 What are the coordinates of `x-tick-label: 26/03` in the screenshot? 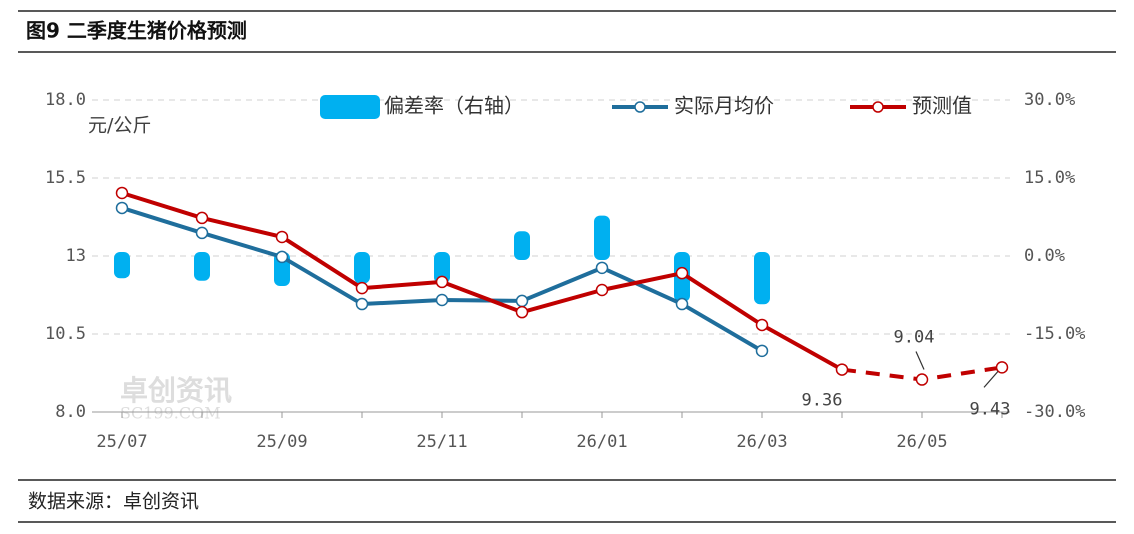 It's located at (761, 442).